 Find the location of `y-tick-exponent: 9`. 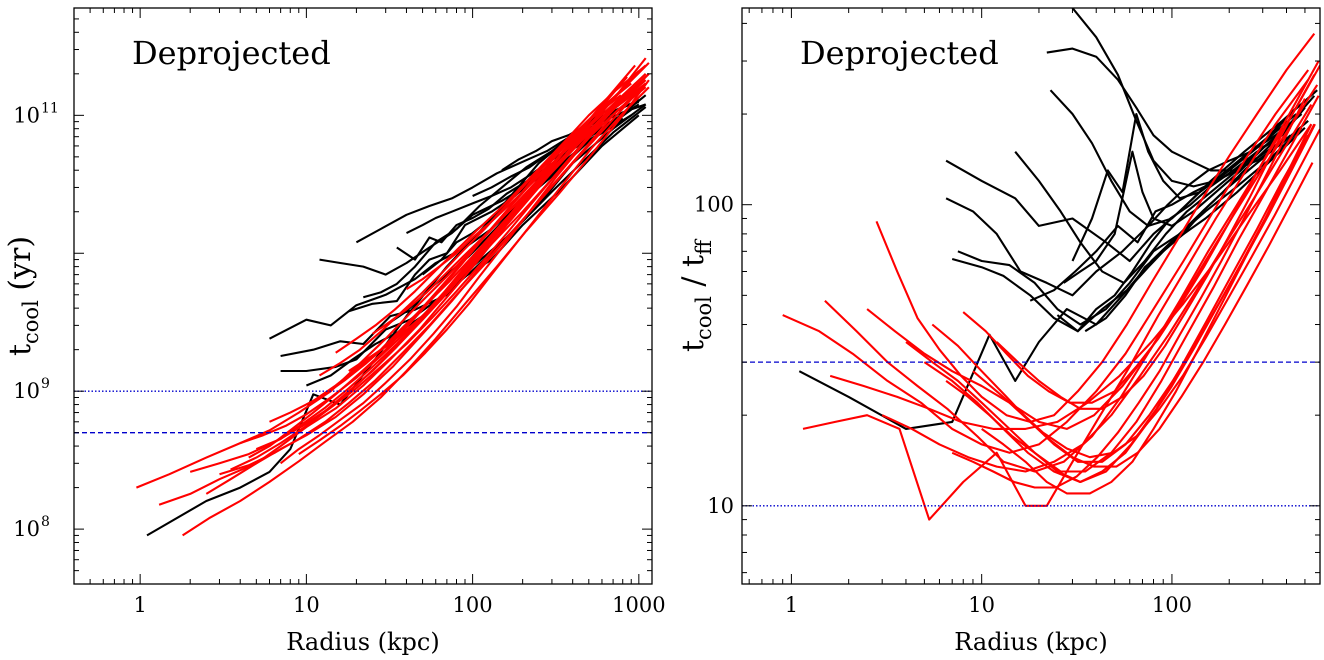

y-tick-exponent: 9 is located at coordinates (45, 384).